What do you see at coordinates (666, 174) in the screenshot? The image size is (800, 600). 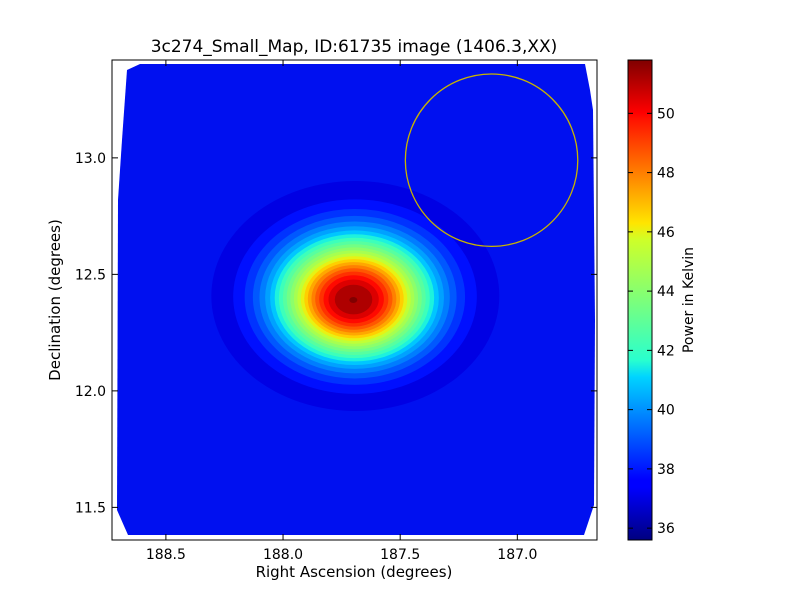 I see `colorbar-tick-label: 48` at bounding box center [666, 174].